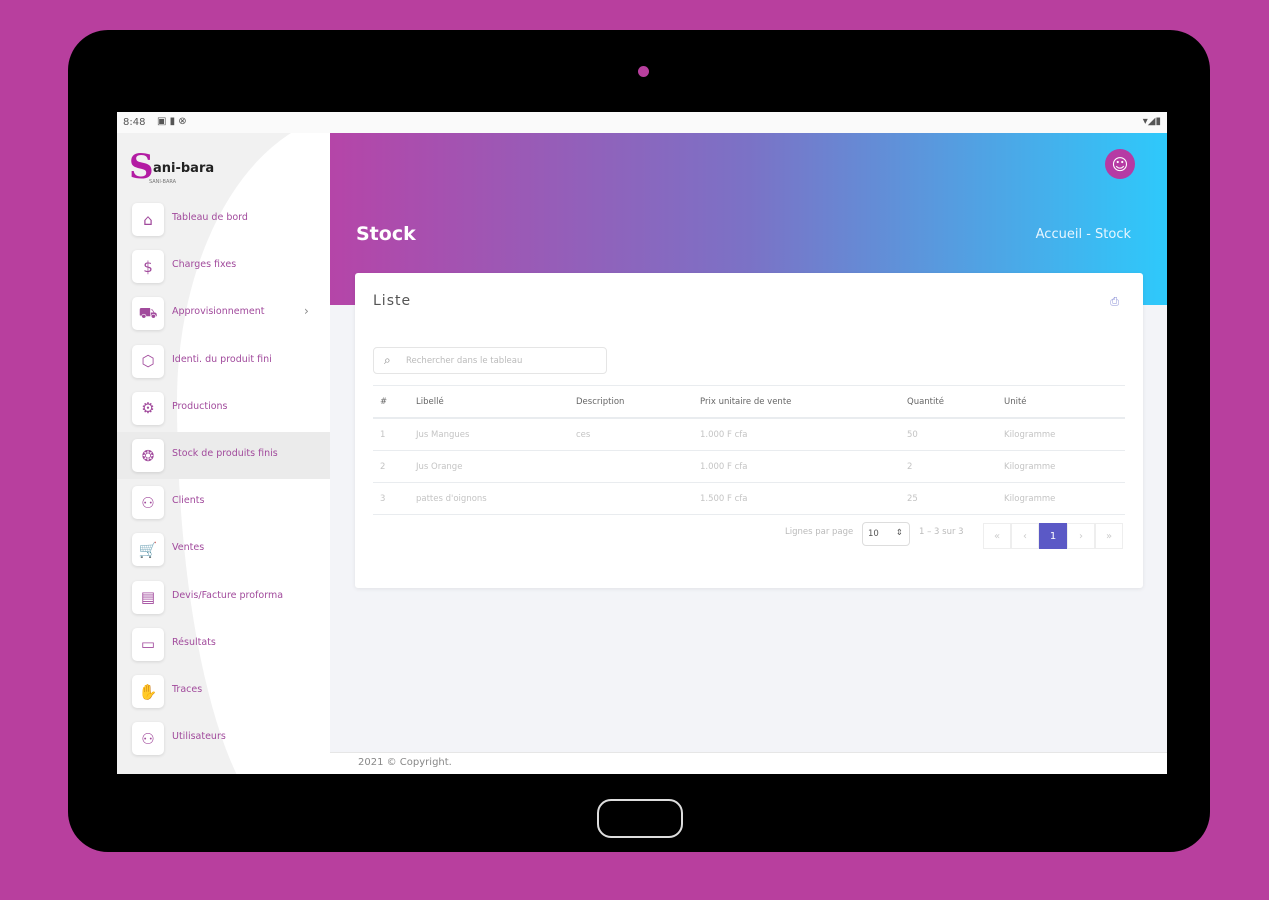 This screenshot has height=900, width=1269. Describe the element at coordinates (223, 644) in the screenshot. I see `sidebar-item: ▭ Résultats` at that location.